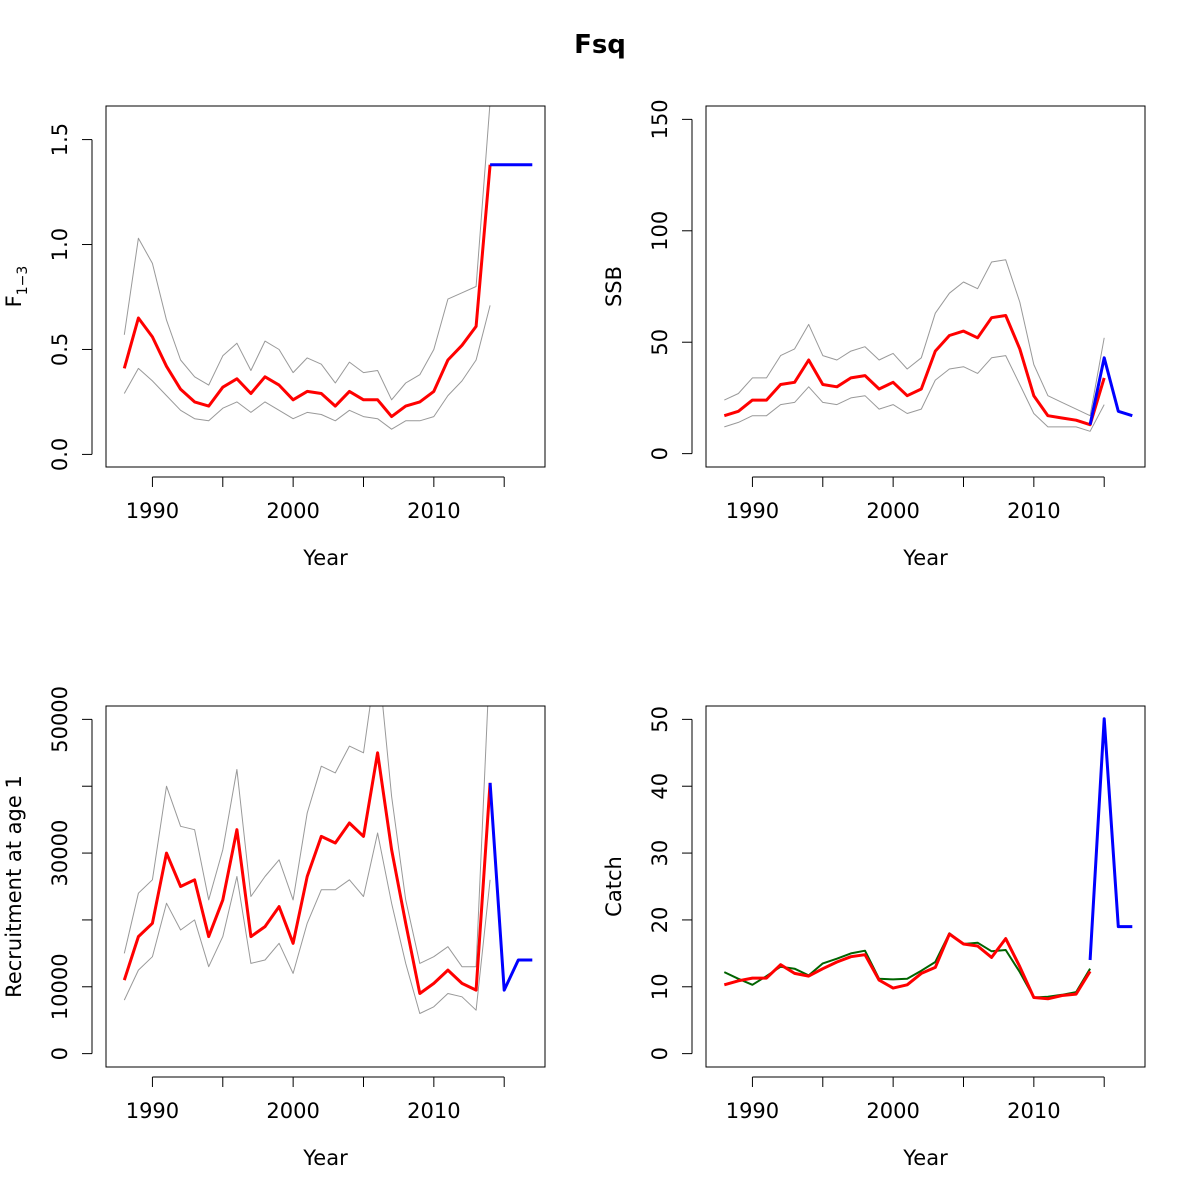  Describe the element at coordinates (60, 719) in the screenshot. I see `y-tick-label: 50000` at that location.